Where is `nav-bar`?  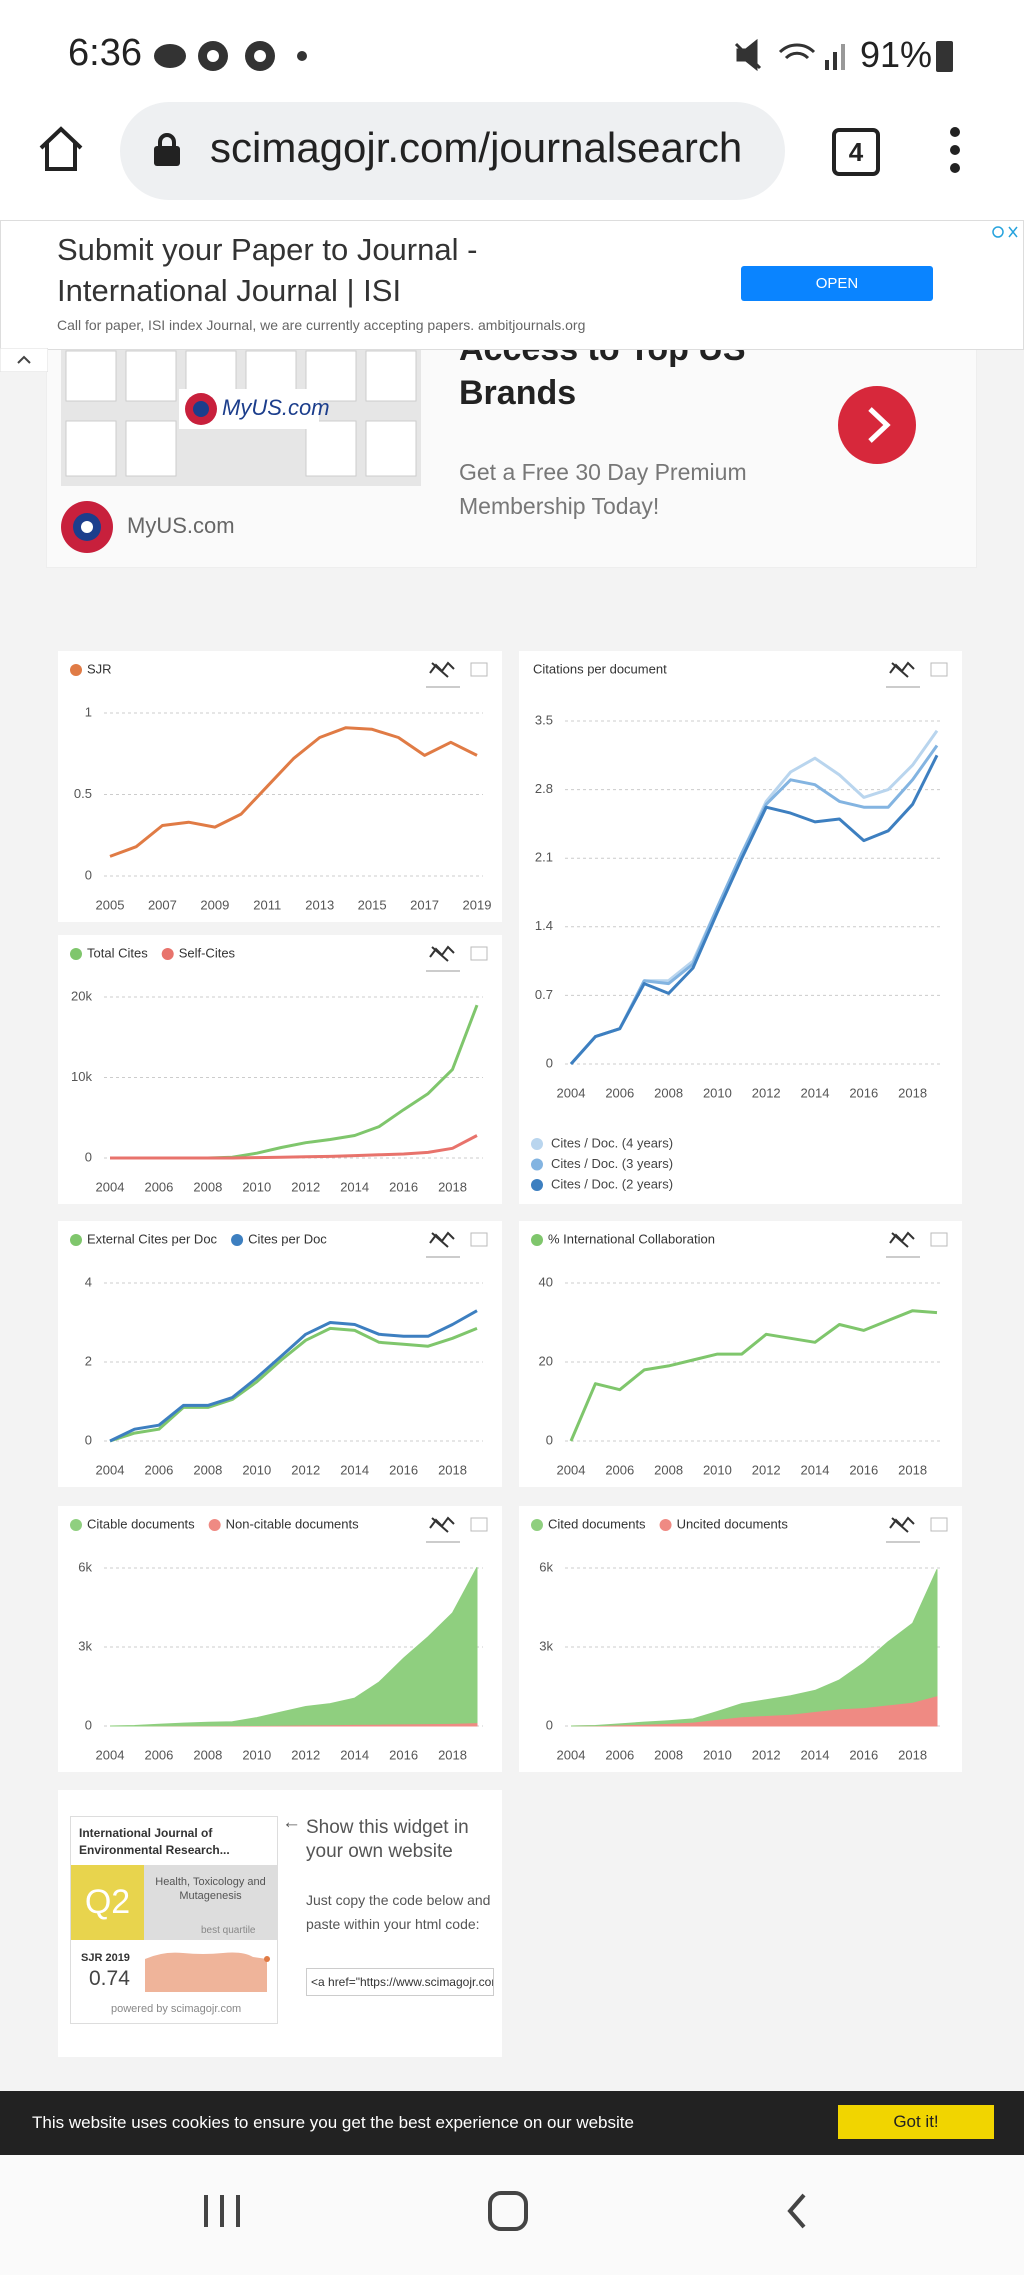 nav-bar is located at coordinates (512, 2215).